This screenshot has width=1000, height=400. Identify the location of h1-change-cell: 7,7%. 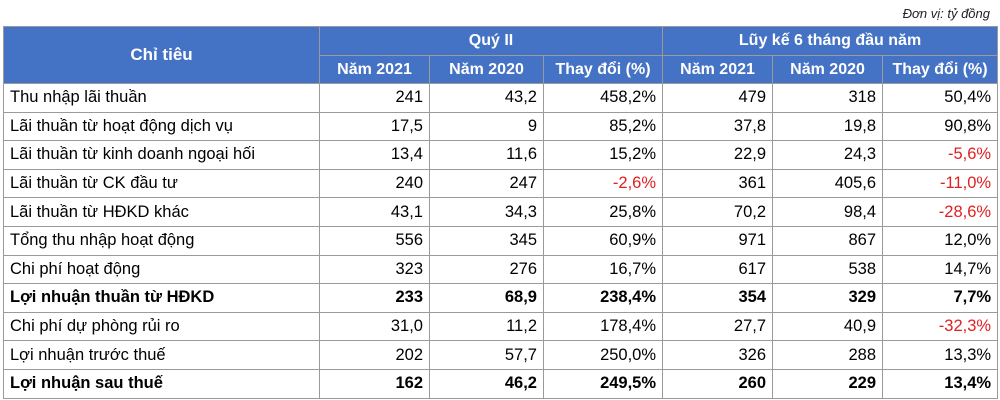
(940, 298).